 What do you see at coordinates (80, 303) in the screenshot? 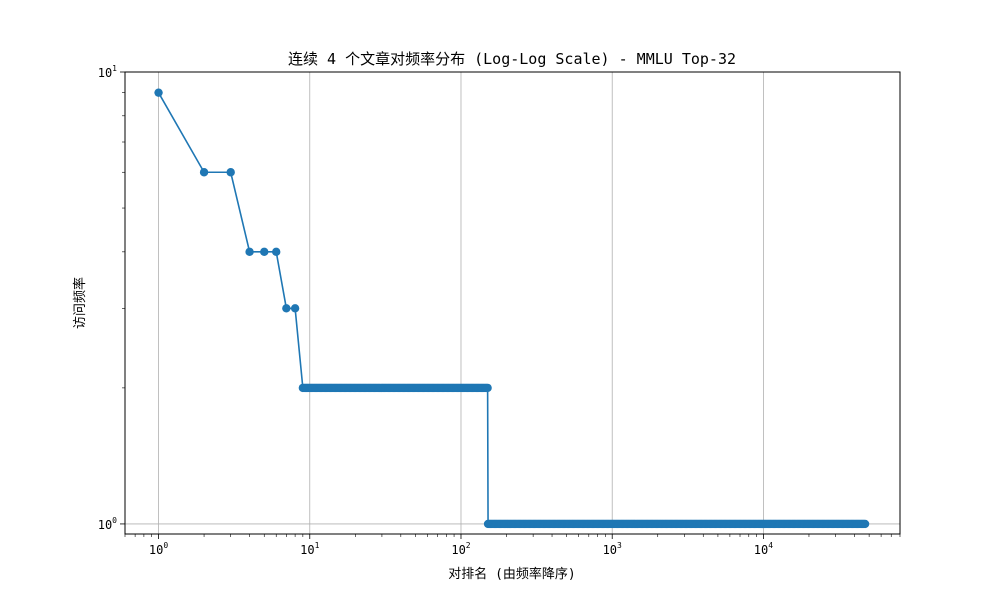
I see `y-axis-label: 访问频率` at bounding box center [80, 303].